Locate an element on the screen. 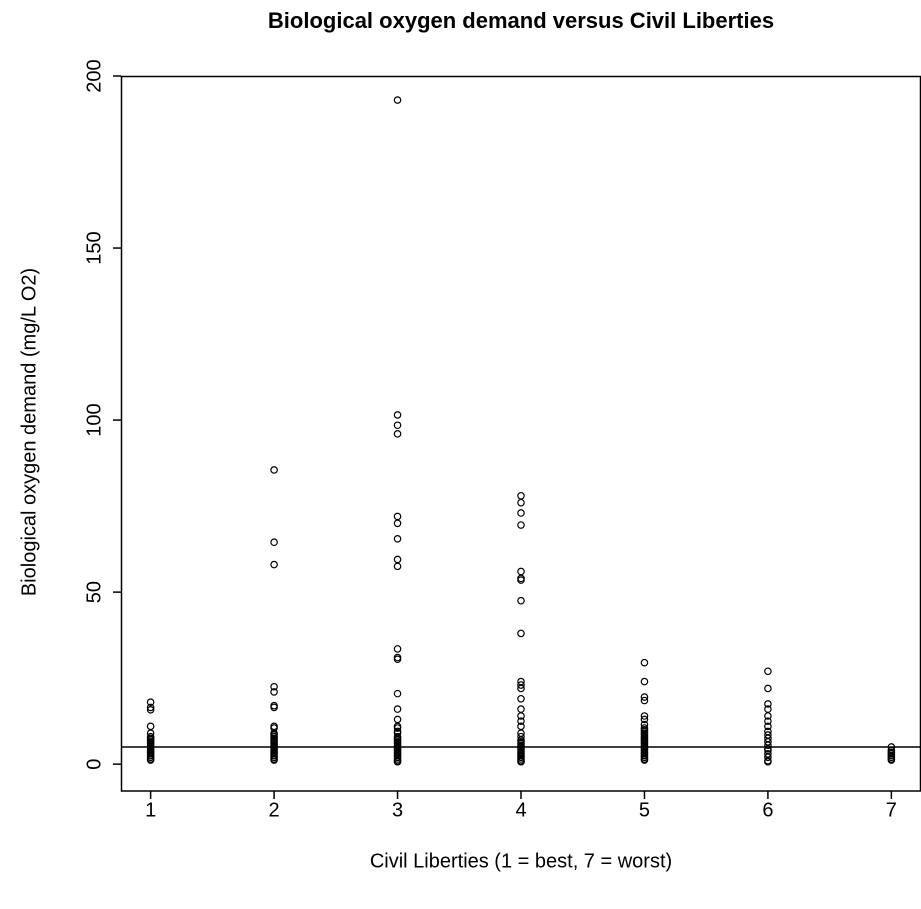 The width and height of the screenshot is (921, 909). x-axis-label: Civil Liberties (1 = best, 7 = worst) is located at coordinates (521, 861).